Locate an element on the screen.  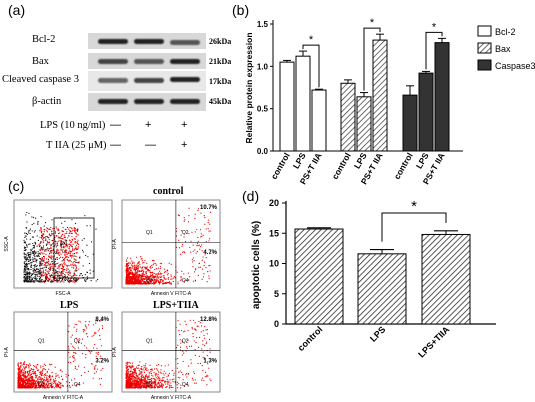
wb-row-label: Bax is located at coordinates (40, 61).